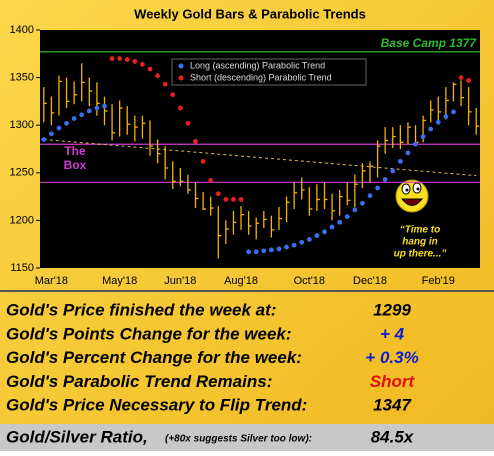 The image size is (494, 456). What do you see at coordinates (241, 281) in the screenshot?
I see `x-tick-label: Aug'18` at bounding box center [241, 281].